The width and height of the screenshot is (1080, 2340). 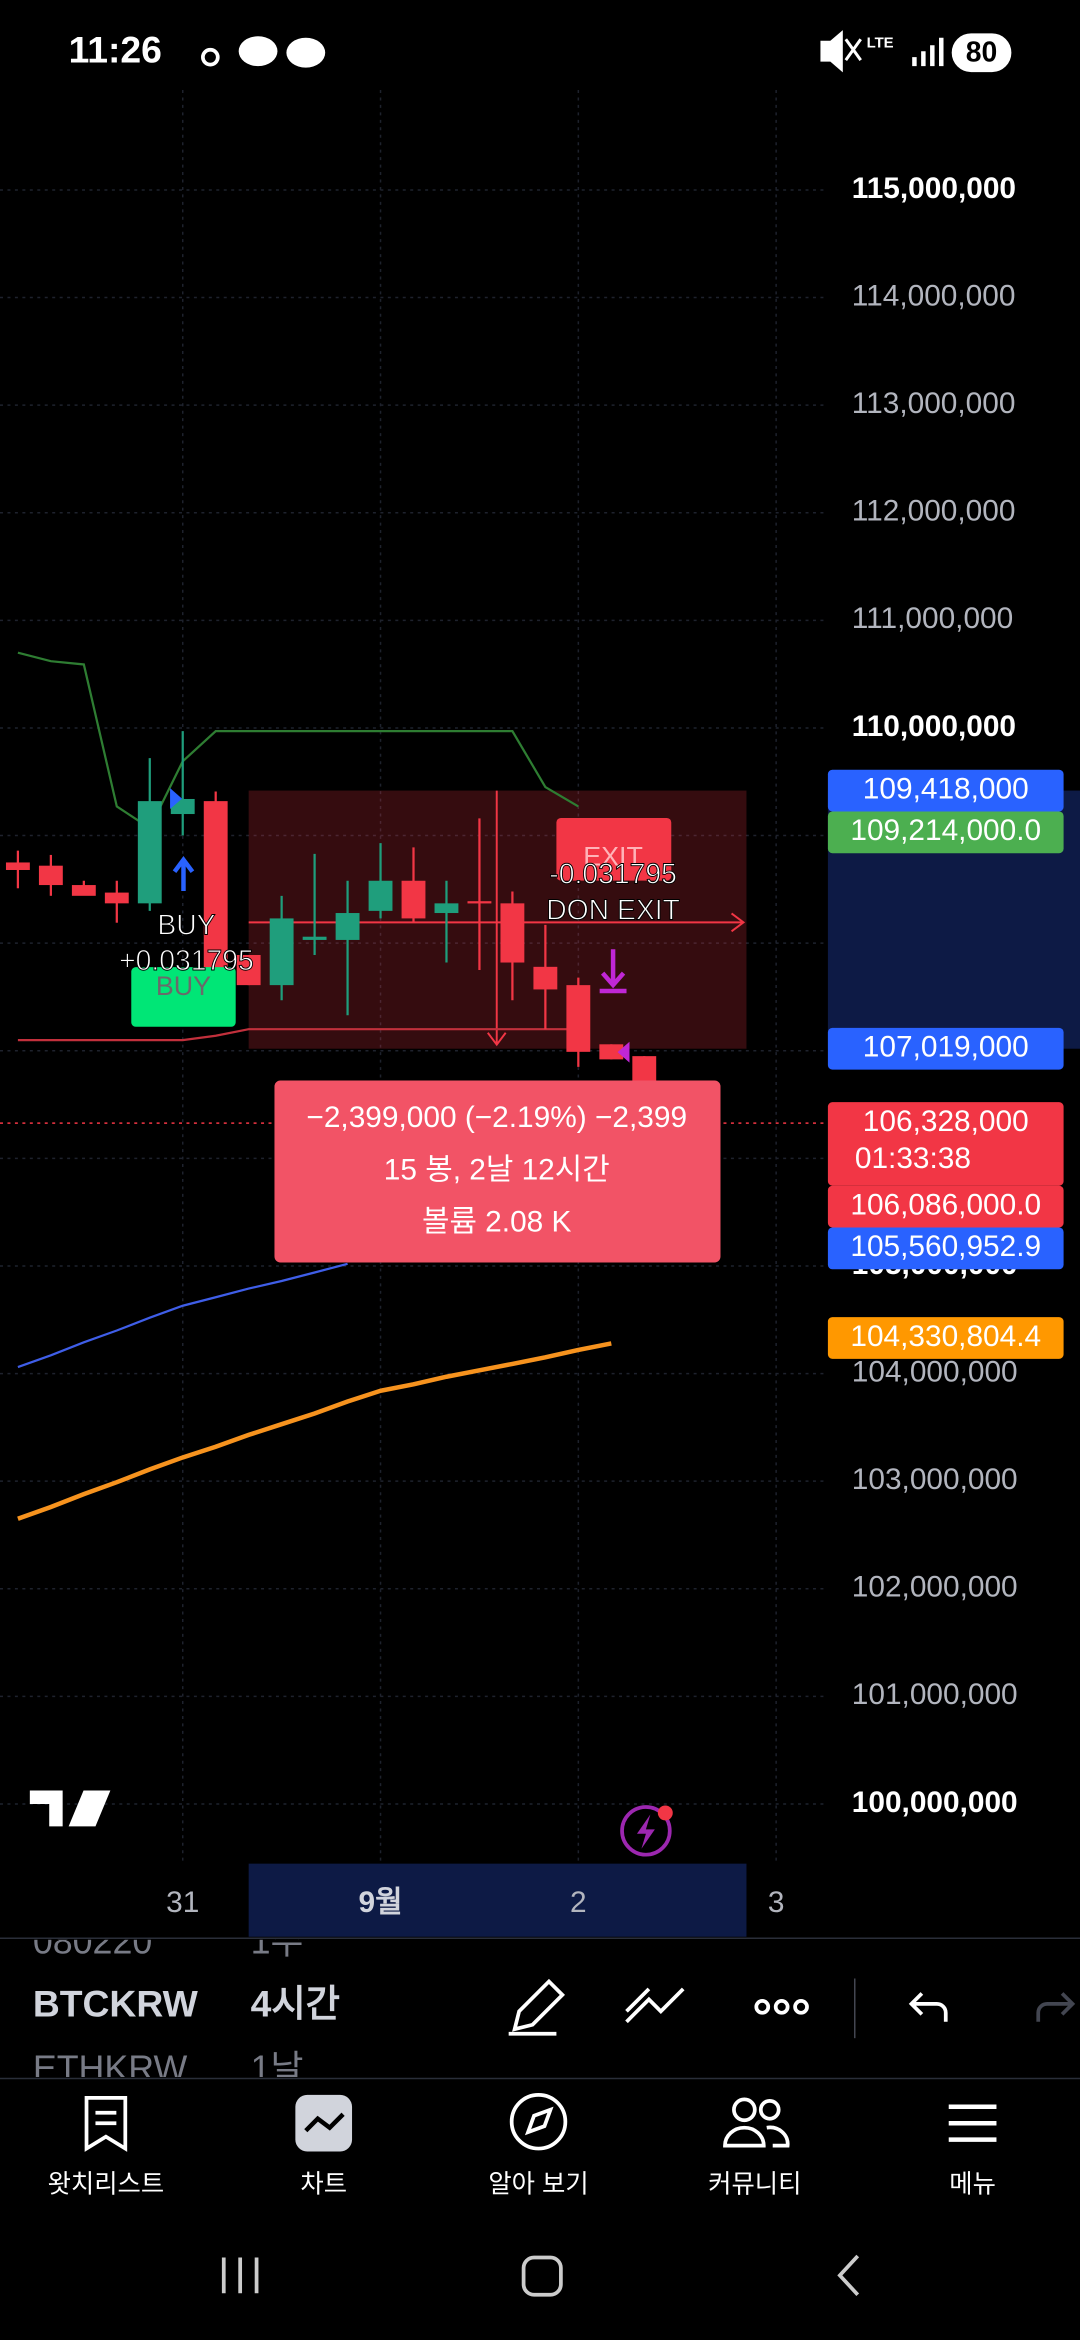 I want to click on y-tick-label: 102,000,000, so click(x=935, y=1587).